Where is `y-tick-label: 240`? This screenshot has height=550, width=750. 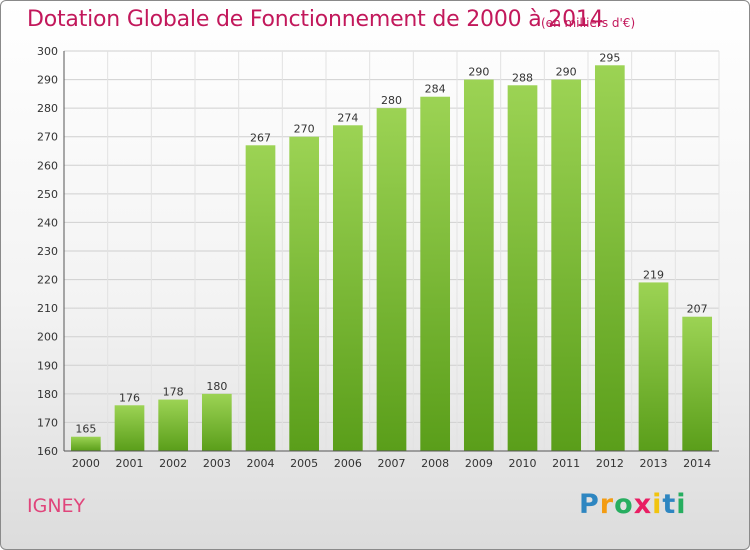
y-tick-label: 240 is located at coordinates (47, 222).